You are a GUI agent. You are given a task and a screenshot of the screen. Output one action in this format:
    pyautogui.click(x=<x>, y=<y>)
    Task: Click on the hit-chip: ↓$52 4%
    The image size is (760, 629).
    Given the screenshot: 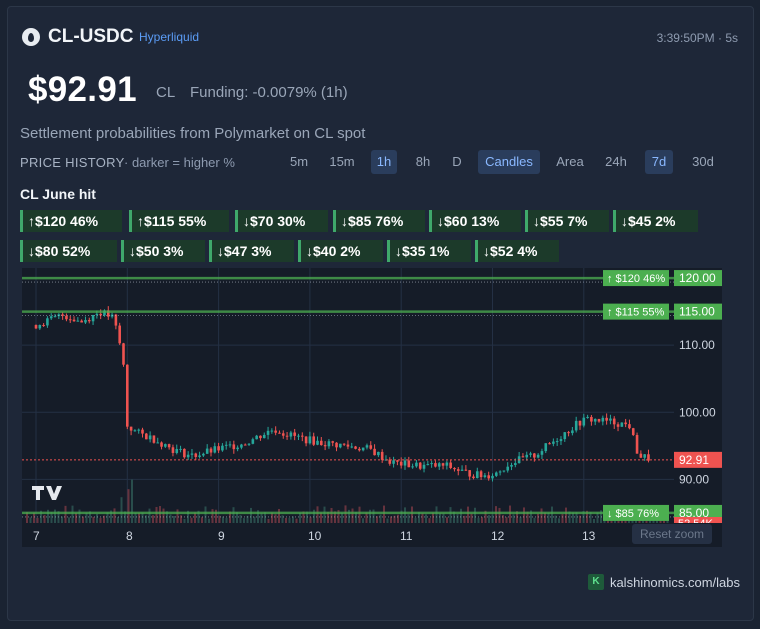 What is the action you would take?
    pyautogui.click(x=517, y=251)
    